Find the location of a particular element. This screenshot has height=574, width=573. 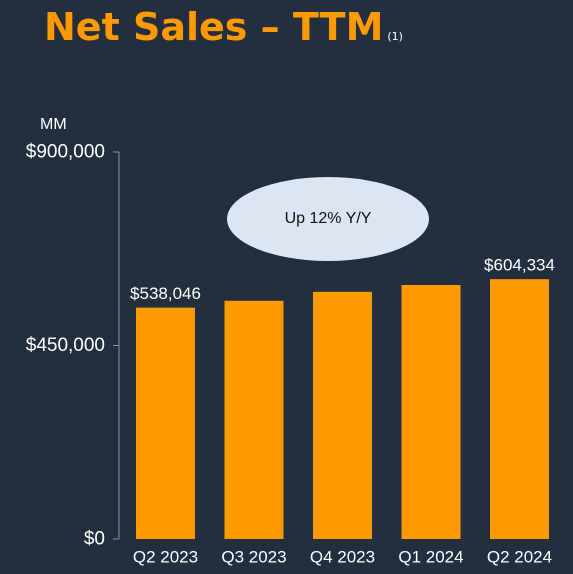

x-tick-label: Q1 2024 is located at coordinates (430, 557).